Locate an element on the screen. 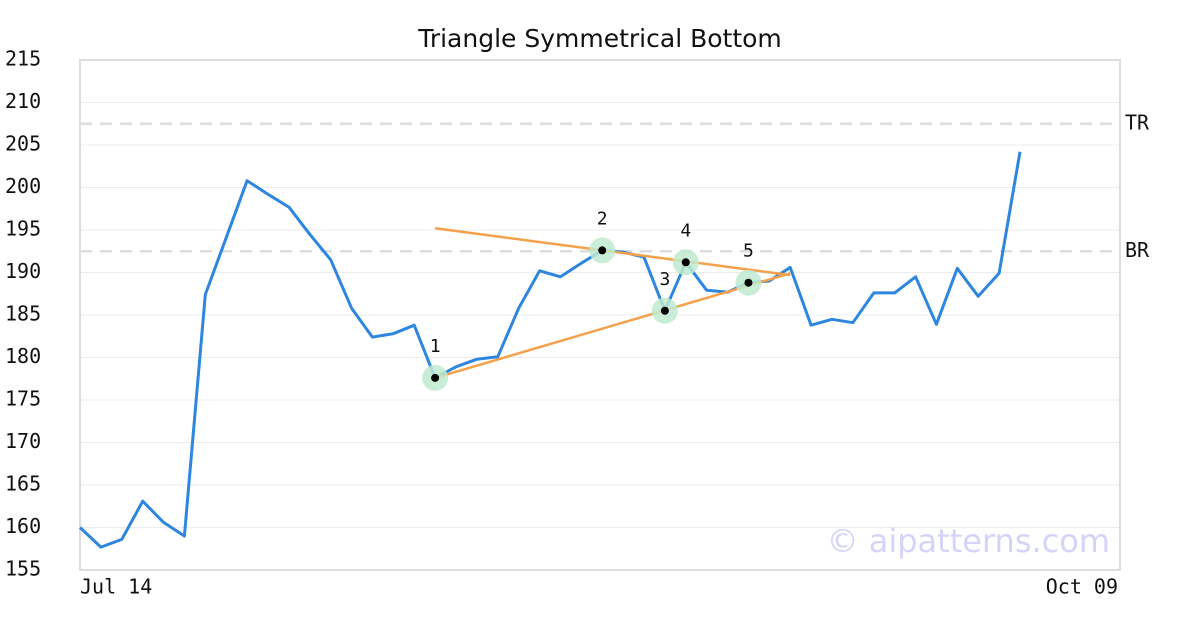  y-tick-label: 170 is located at coordinates (23, 441).